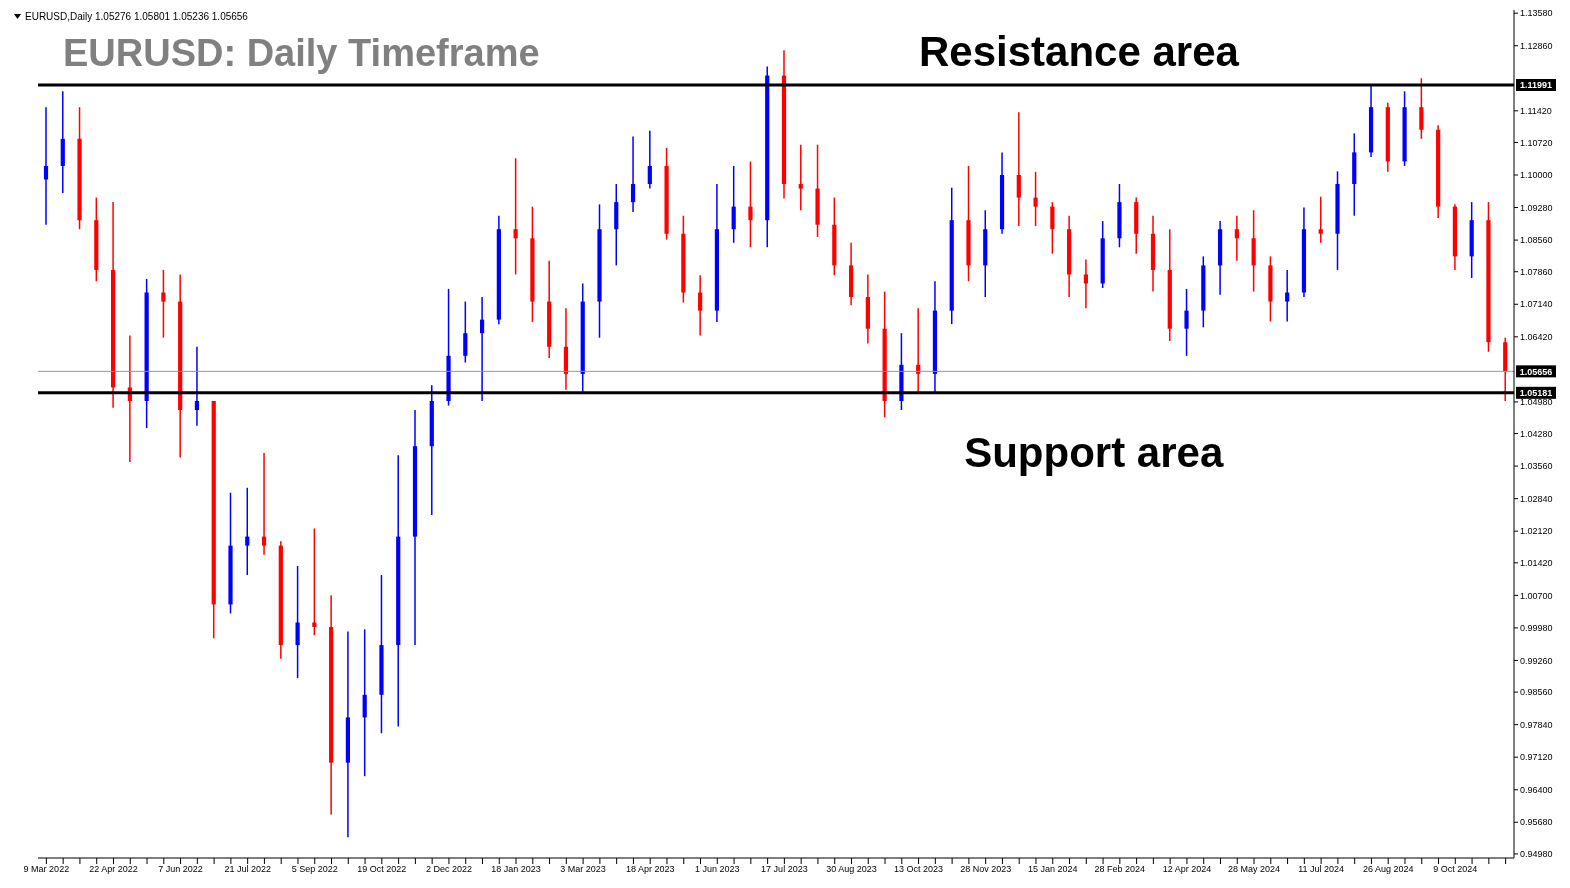  What do you see at coordinates (1079, 52) in the screenshot?
I see `annotation: Resistance area` at bounding box center [1079, 52].